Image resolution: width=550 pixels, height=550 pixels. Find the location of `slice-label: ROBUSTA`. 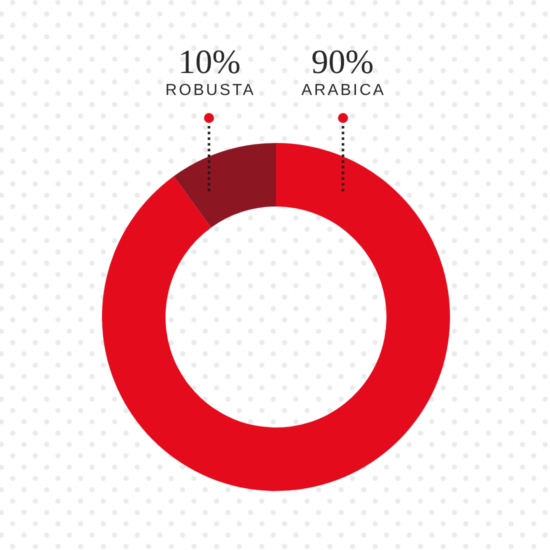

slice-label: ROBUSTA is located at coordinates (210, 90).